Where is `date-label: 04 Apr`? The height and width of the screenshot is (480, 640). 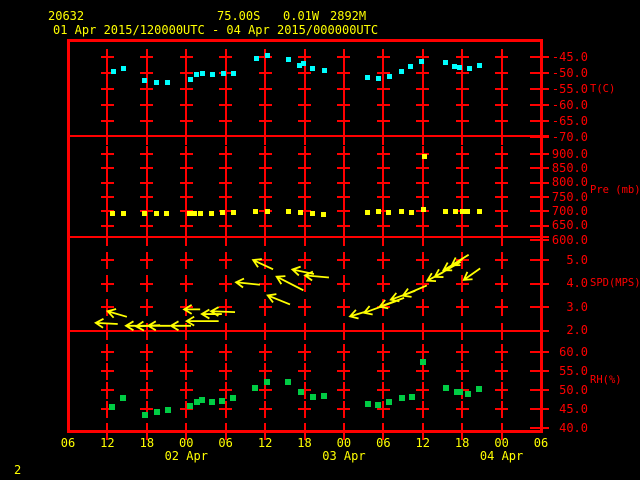
date-label: 04 Apr is located at coordinates (501, 456).